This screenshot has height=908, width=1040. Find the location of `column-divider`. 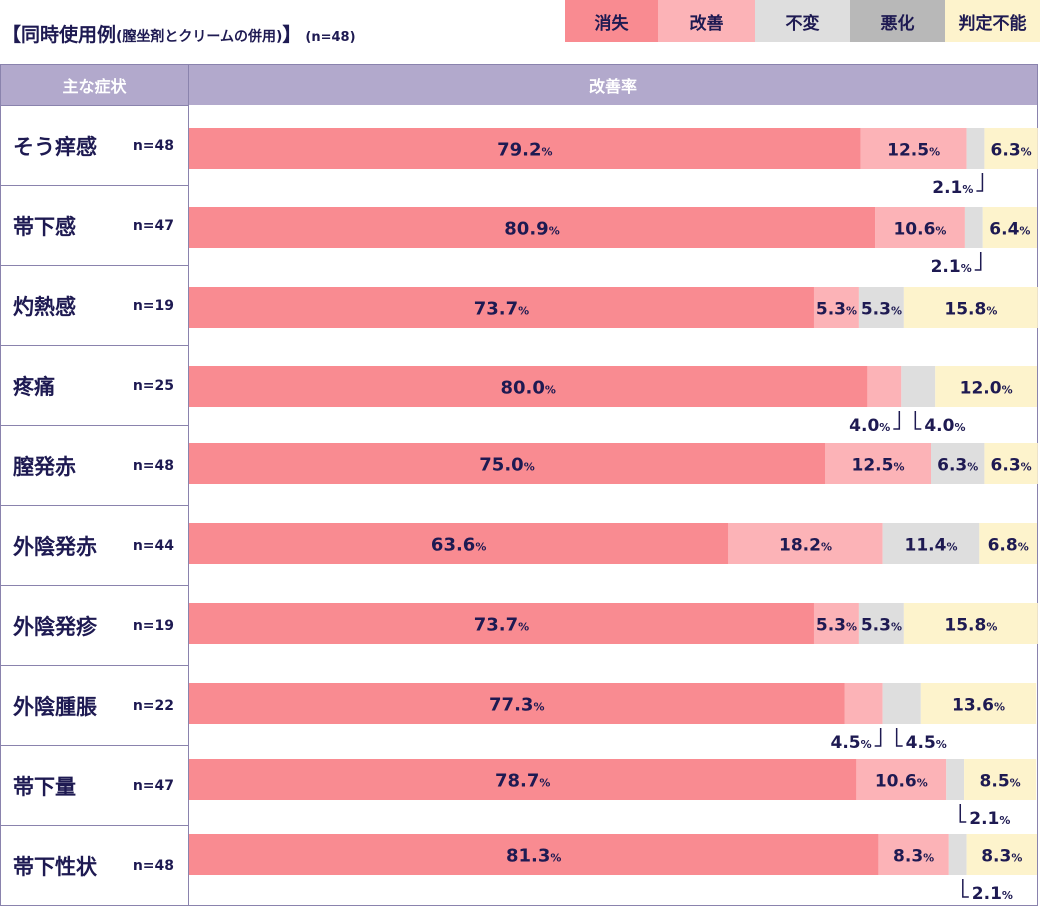

column-divider is located at coordinates (188, 505).